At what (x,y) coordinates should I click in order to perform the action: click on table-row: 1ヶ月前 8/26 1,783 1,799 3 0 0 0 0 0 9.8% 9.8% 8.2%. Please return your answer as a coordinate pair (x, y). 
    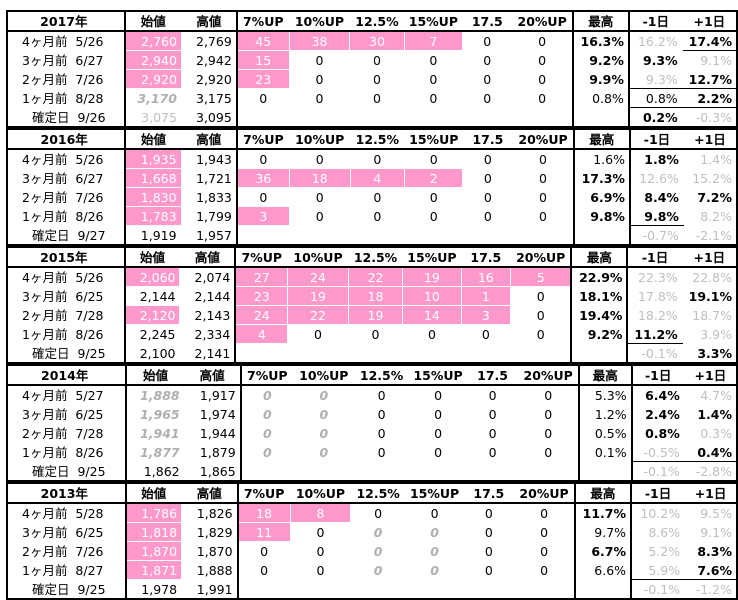
    Looking at the image, I should click on (371, 216).